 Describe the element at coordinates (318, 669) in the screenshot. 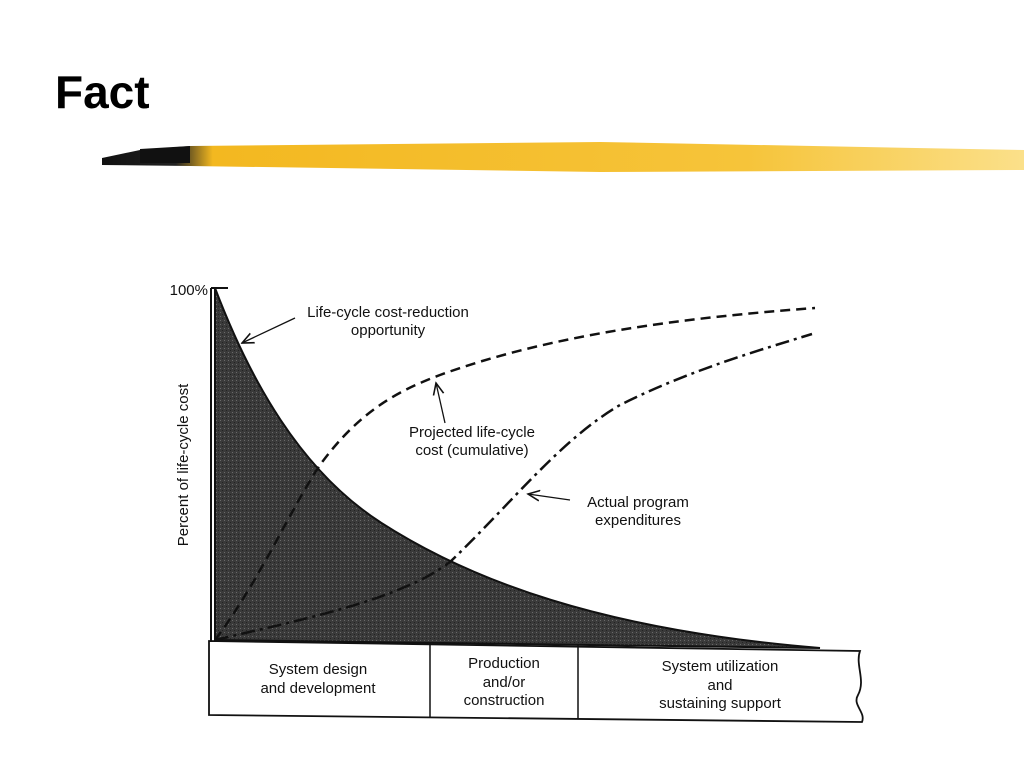

I see `phase-label: System design` at that location.